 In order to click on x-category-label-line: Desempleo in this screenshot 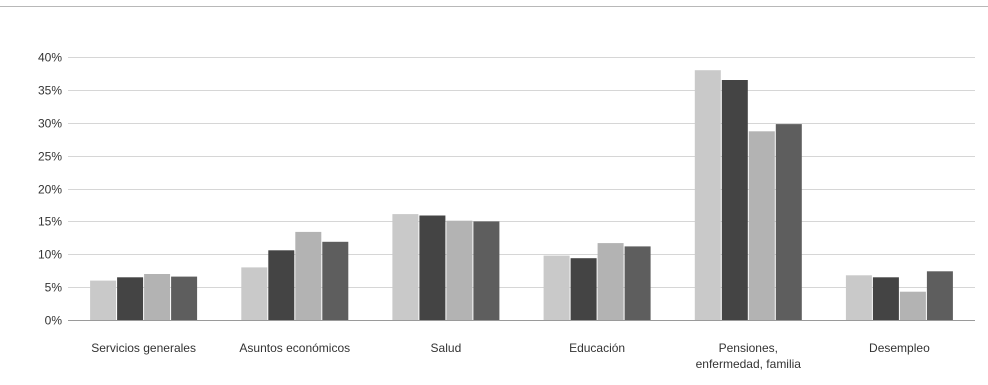, I will do `click(899, 348)`.